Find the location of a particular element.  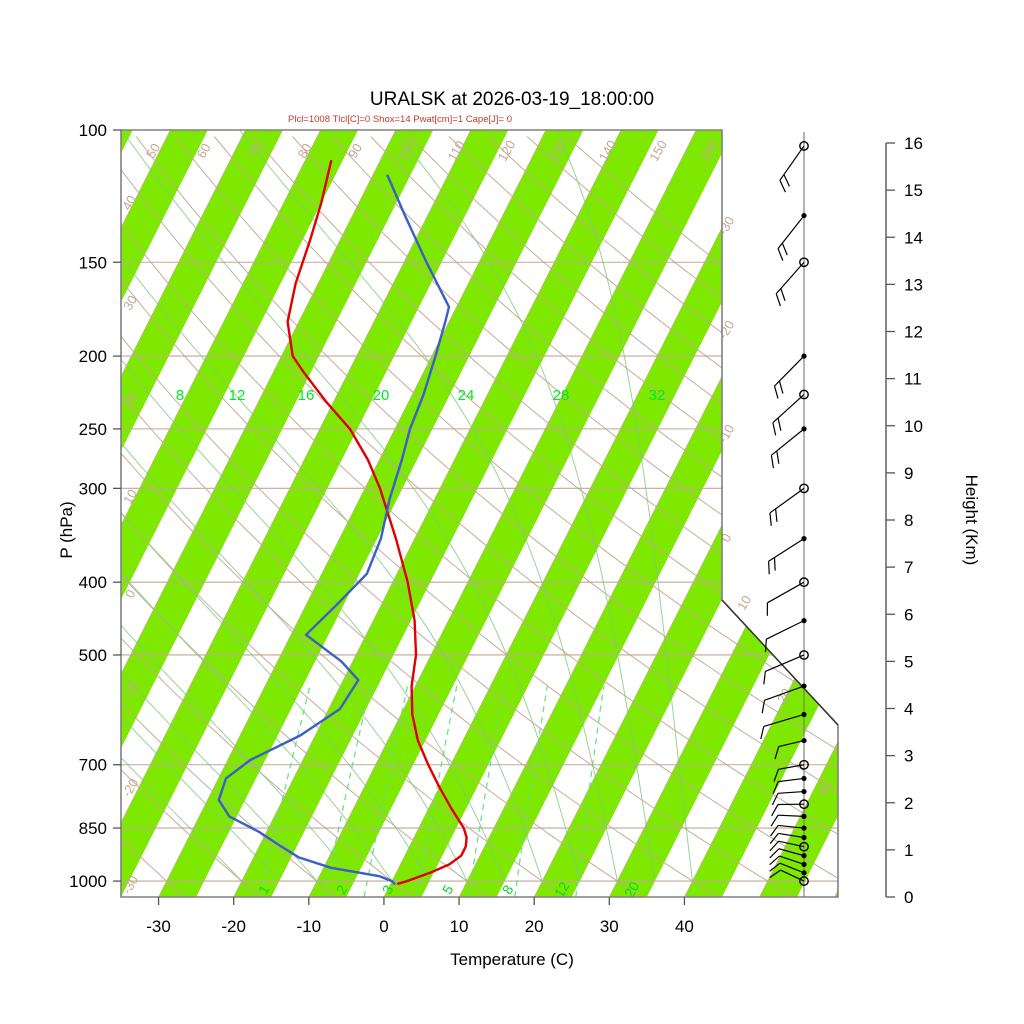

y-tick-label: 400 is located at coordinates (93, 582).